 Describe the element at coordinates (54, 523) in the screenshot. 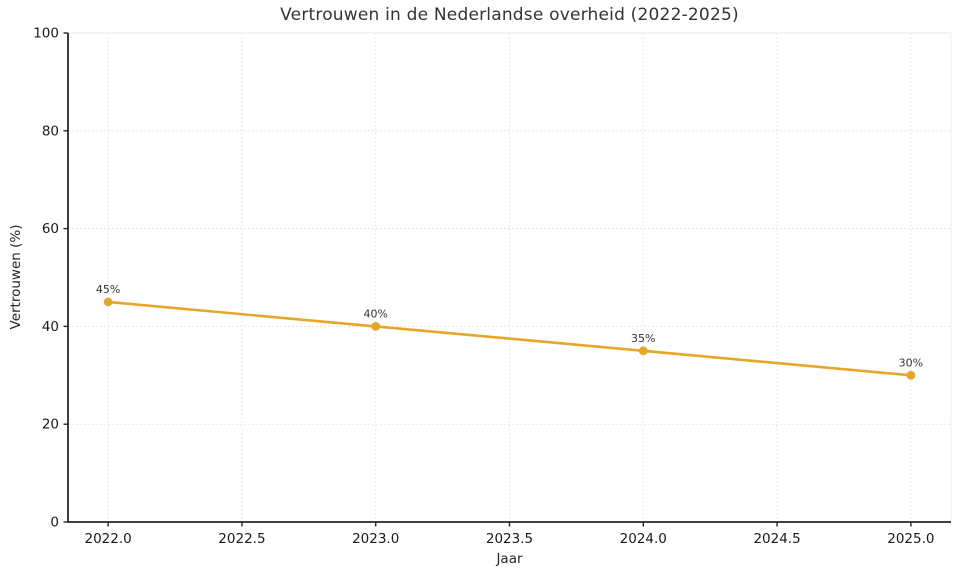

I see `y-tick-label: 0` at that location.